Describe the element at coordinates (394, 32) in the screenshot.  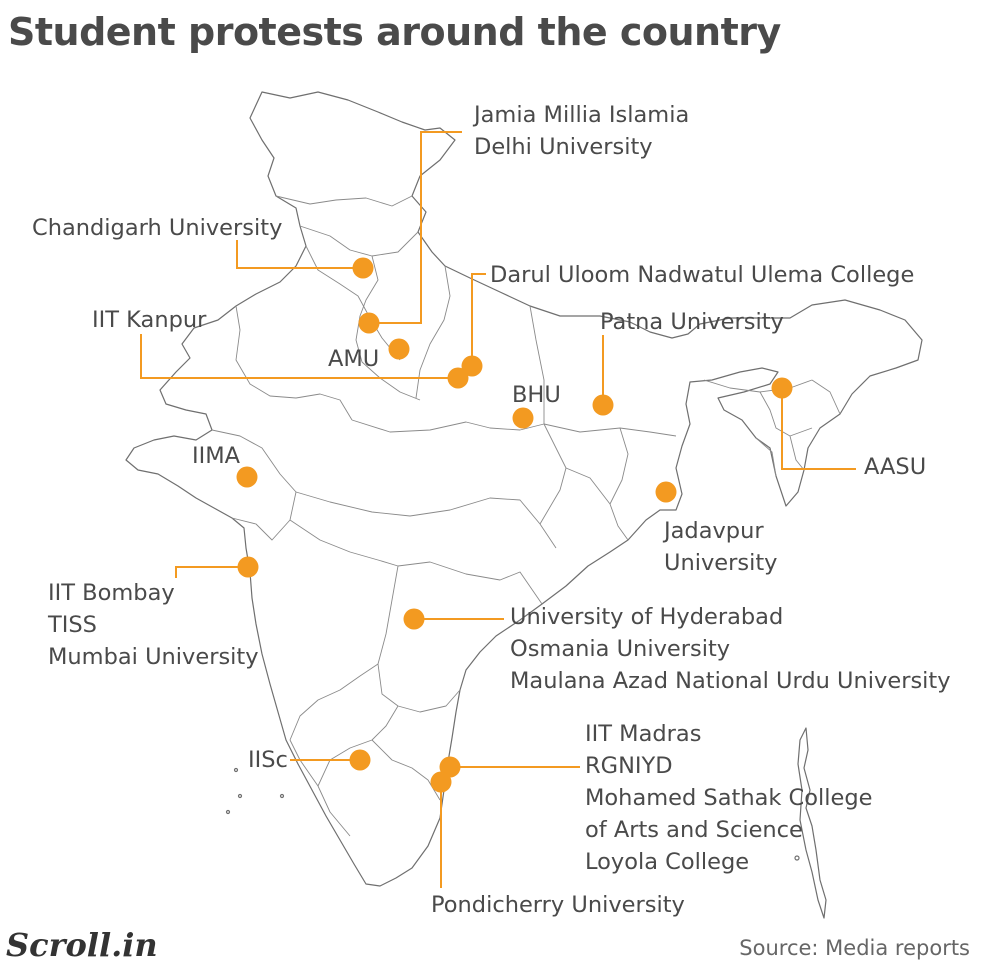
I see `page-title: Student protests around the country` at that location.